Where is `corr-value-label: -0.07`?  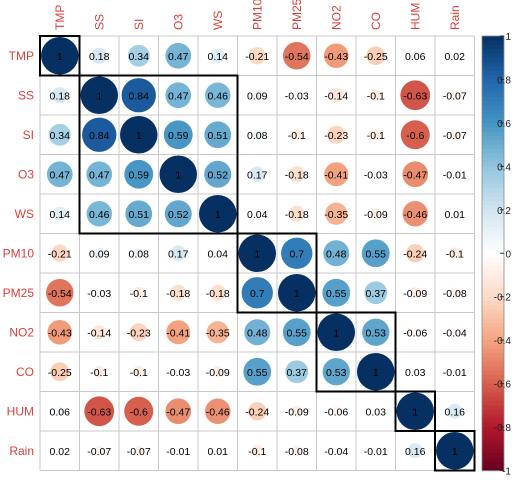
corr-value-label: -0.07 is located at coordinates (139, 452).